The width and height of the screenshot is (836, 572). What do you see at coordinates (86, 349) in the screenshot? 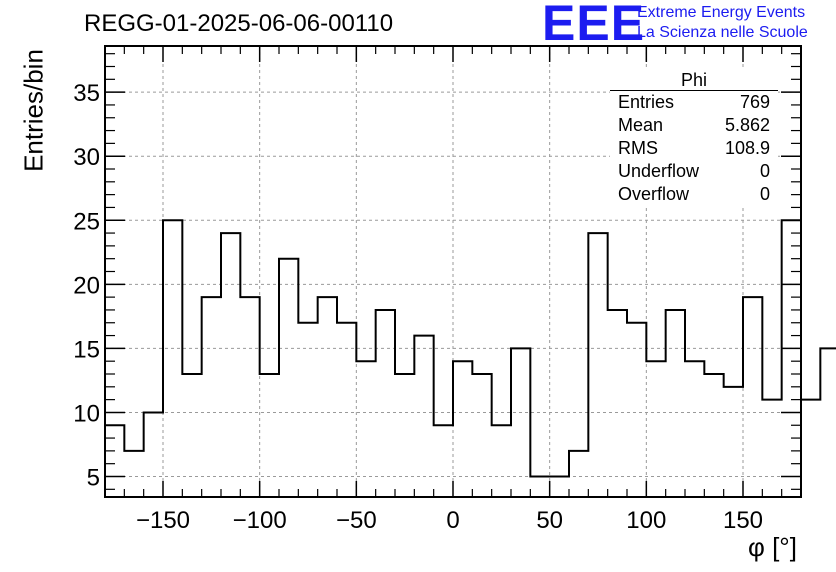
I see `y-tick-label: 15` at bounding box center [86, 349].